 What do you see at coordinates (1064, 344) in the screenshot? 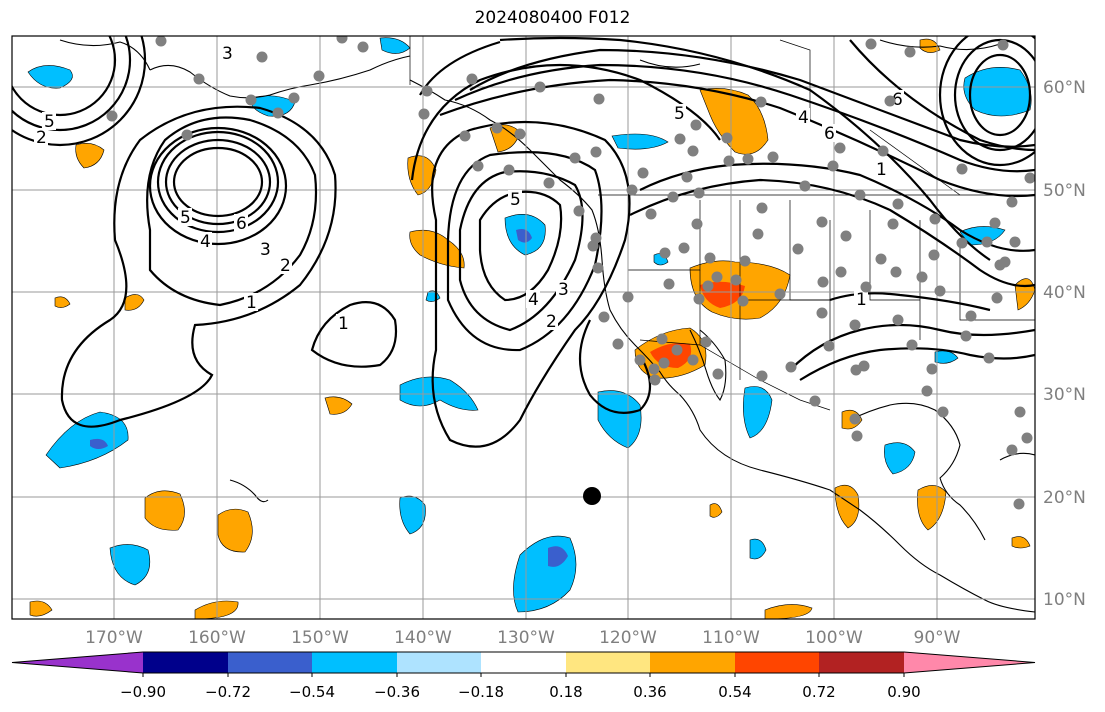
I see `latitude-labels: 60°N 50°N 40°N 30°N 20°N 10°N` at bounding box center [1064, 344].